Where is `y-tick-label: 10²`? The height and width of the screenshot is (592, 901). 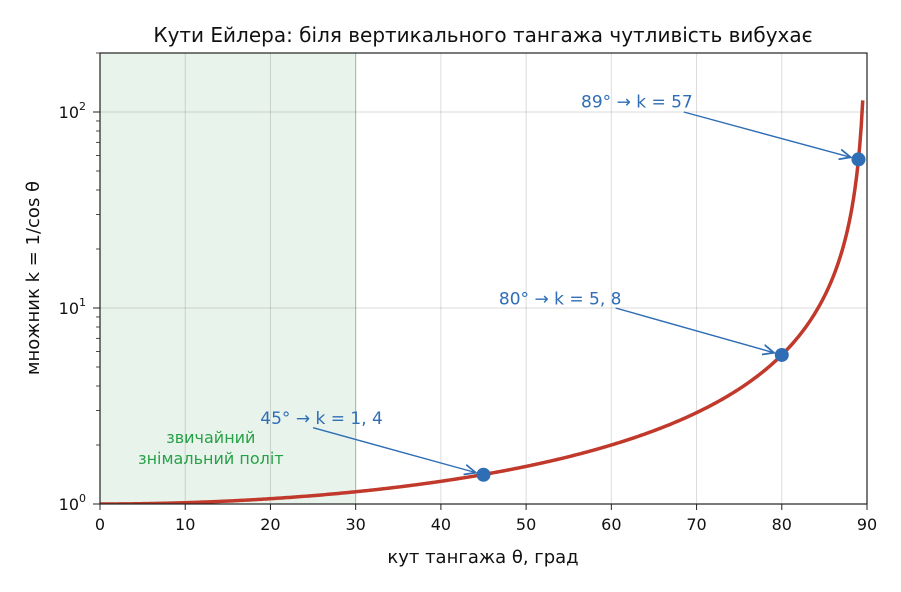
y-tick-label: 10² is located at coordinates (72, 111).